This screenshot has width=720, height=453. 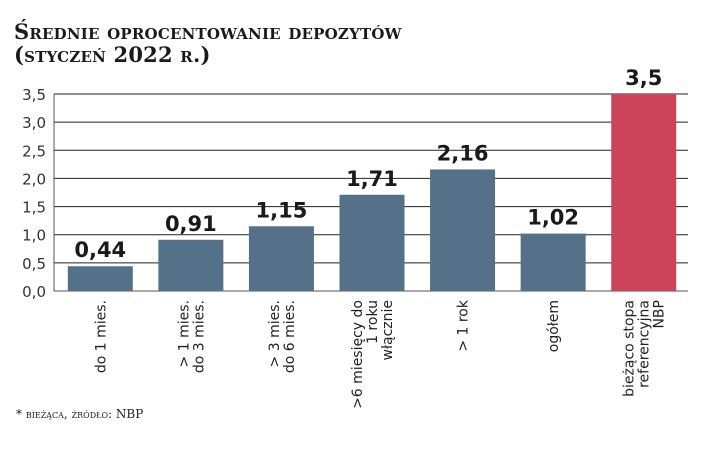 I want to click on y-tick-label: 0,0, so click(x=34, y=292).